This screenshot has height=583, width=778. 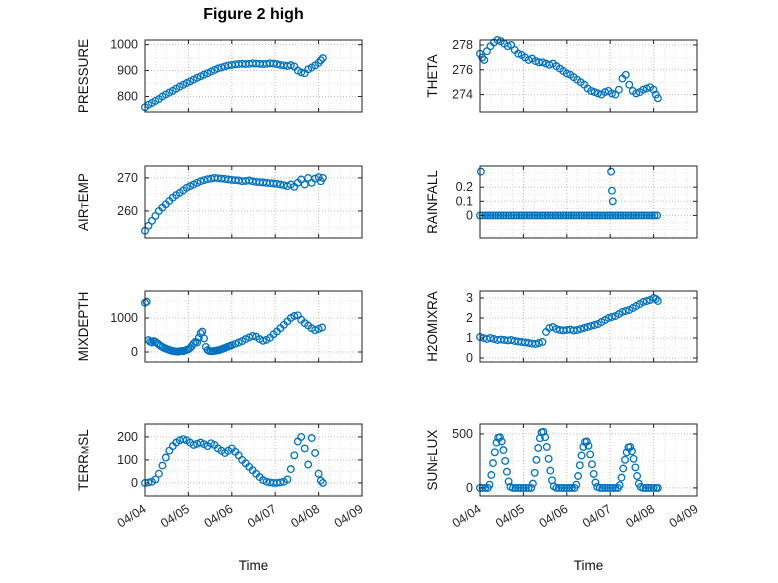 What do you see at coordinates (469, 215) in the screenshot?
I see `y-tick-label: 0` at bounding box center [469, 215].